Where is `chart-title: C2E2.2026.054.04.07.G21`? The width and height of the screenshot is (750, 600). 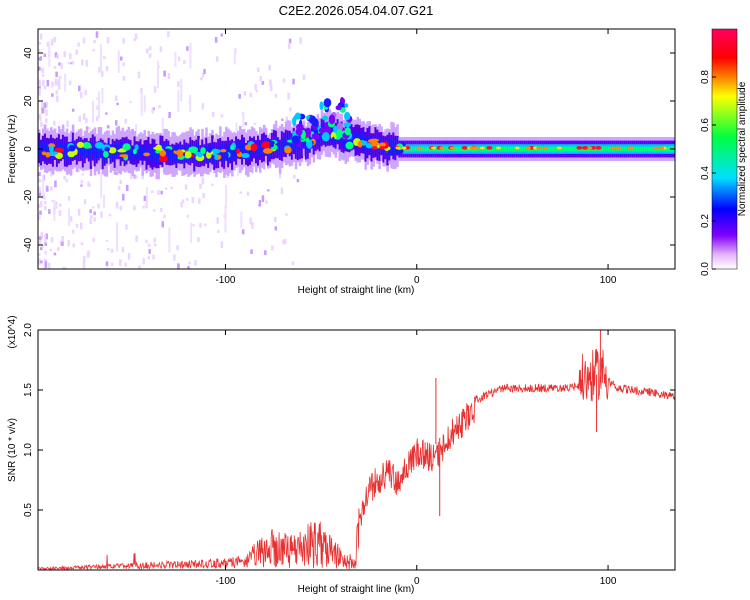 chart-title: C2E2.2026.054.04.07.G21 is located at coordinates (356, 10).